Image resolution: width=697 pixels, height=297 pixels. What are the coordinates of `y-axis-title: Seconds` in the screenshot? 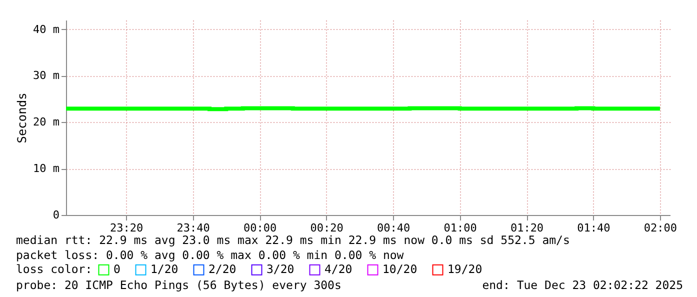 It's located at (22, 118).